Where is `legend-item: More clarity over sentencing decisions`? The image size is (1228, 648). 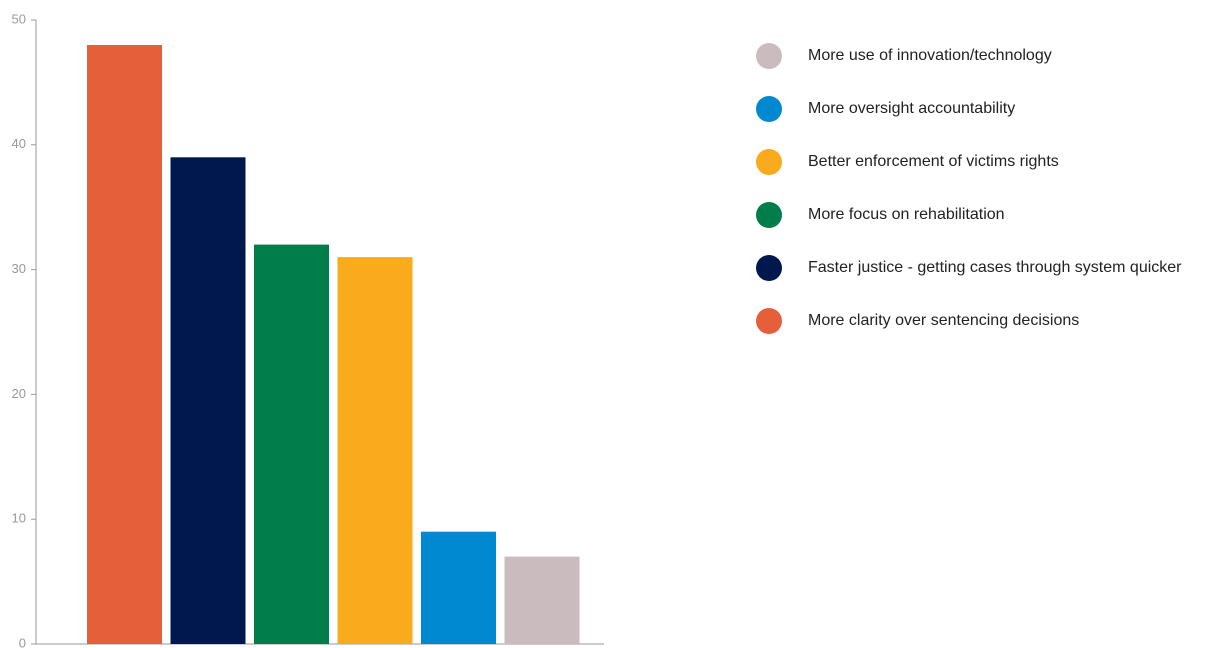 legend-item: More clarity over sentencing decisions is located at coordinates (969, 321).